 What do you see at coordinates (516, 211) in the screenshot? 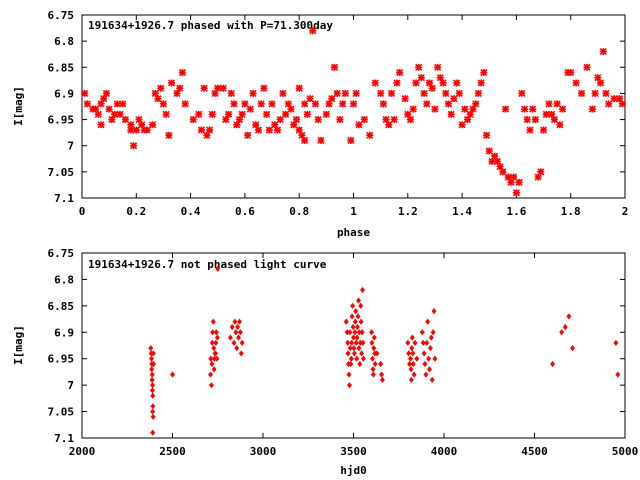
I see `x-tick-label: 1.6` at bounding box center [516, 211].